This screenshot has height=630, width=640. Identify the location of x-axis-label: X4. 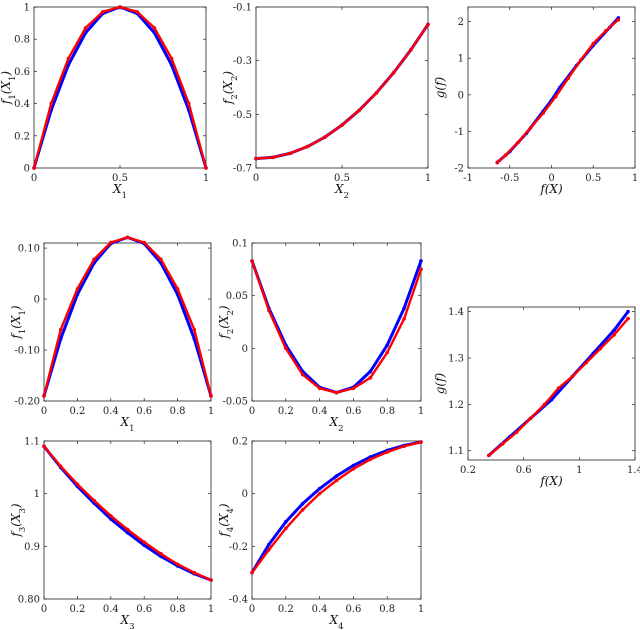
(336, 621).